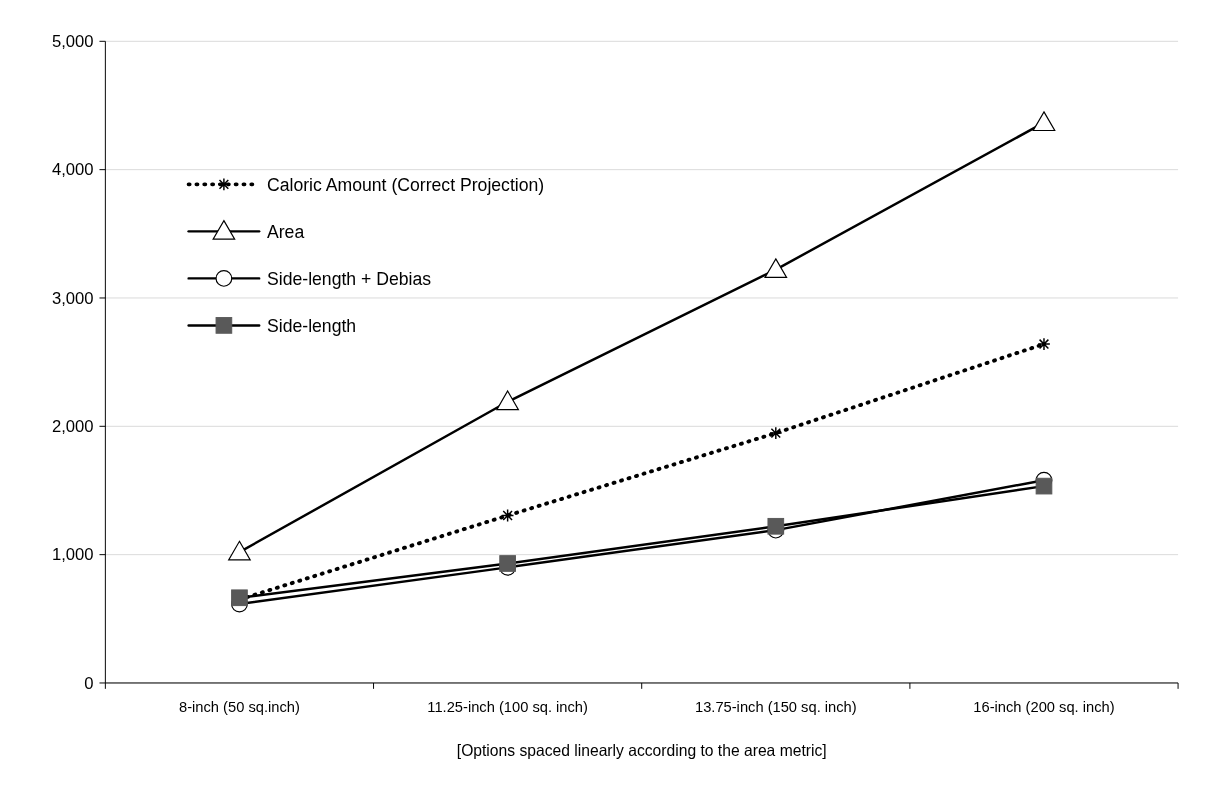 The image size is (1208, 786). What do you see at coordinates (72, 42) in the screenshot?
I see `y-tick-label: 5,000` at bounding box center [72, 42].